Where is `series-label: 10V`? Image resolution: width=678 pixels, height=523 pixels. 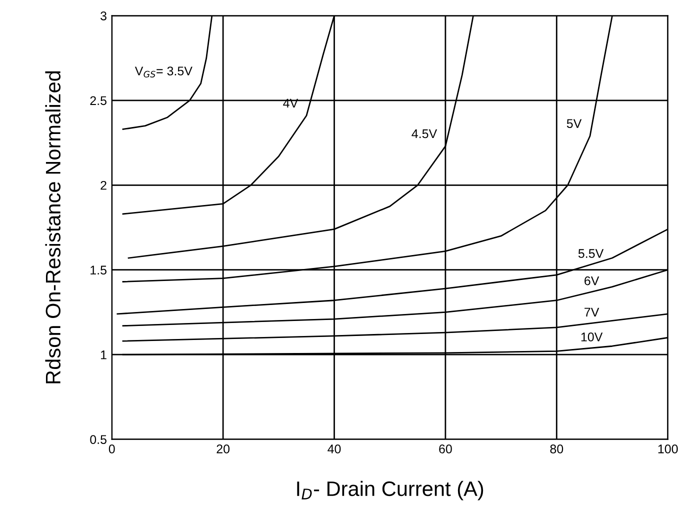
series-label: 10V is located at coordinates (592, 337).